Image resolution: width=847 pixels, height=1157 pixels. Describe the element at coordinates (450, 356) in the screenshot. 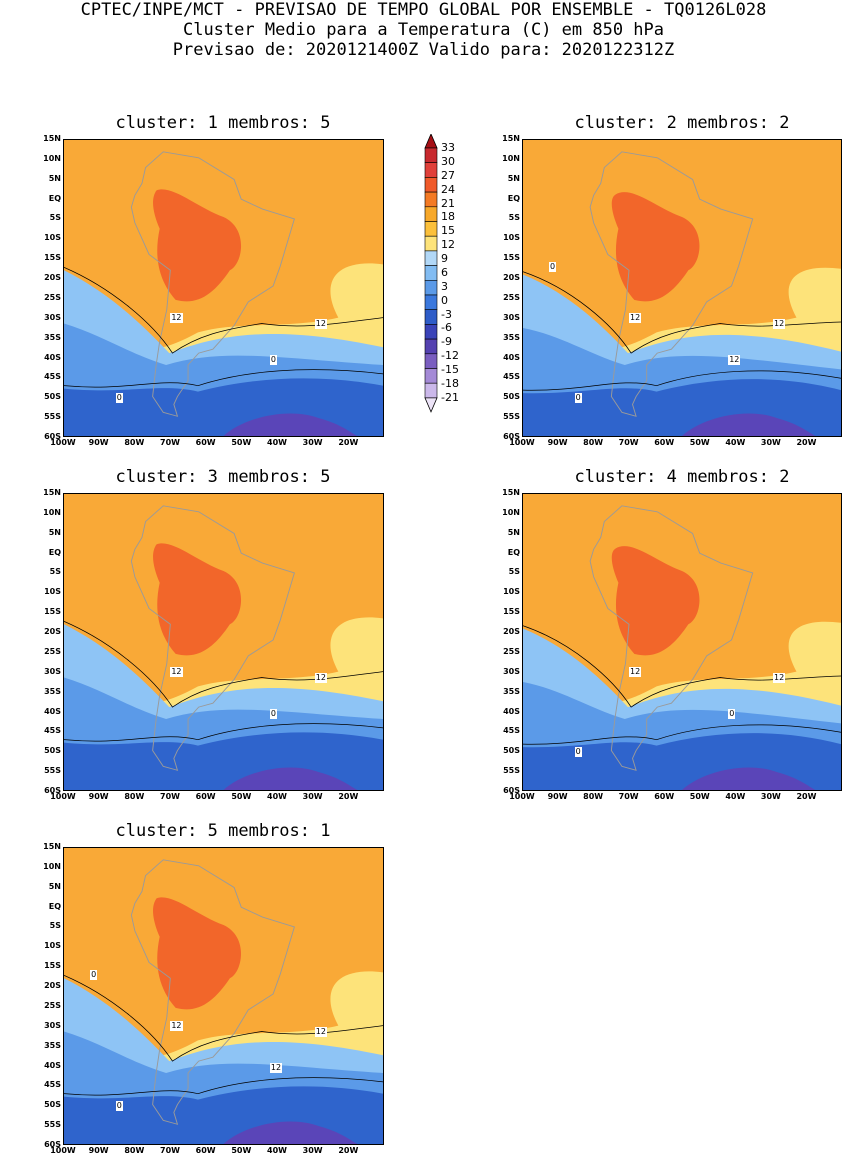

I see `colorbar-label: -12` at that location.